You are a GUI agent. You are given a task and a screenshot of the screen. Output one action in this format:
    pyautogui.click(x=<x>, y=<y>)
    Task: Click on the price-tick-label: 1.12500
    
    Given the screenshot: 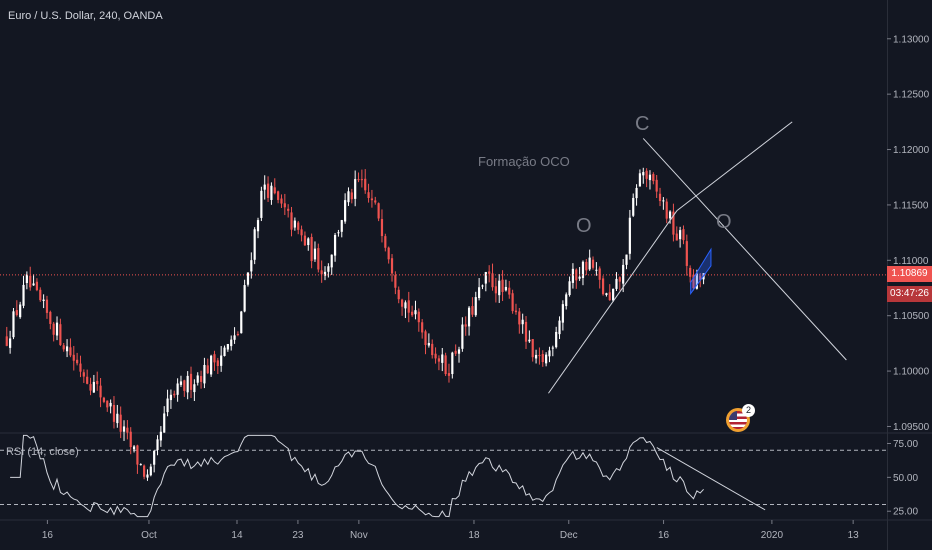 What is the action you would take?
    pyautogui.click(x=911, y=95)
    